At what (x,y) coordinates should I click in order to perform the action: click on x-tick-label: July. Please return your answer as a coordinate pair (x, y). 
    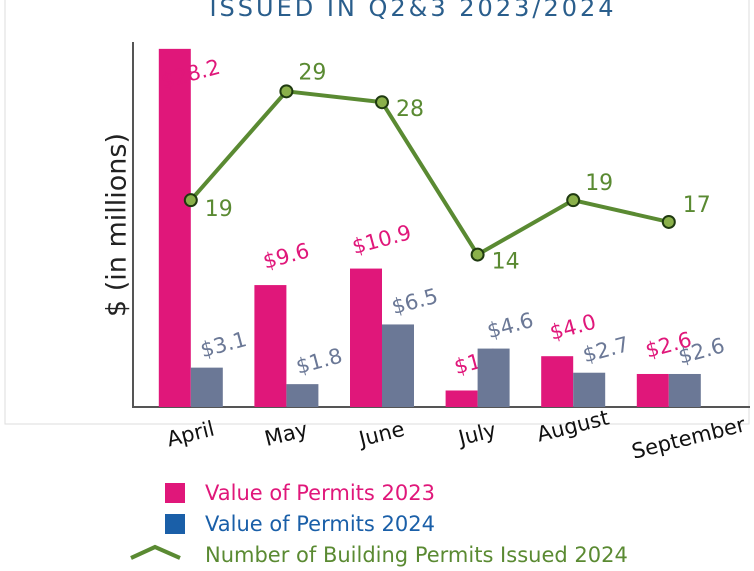
    Looking at the image, I should click on (476, 434).